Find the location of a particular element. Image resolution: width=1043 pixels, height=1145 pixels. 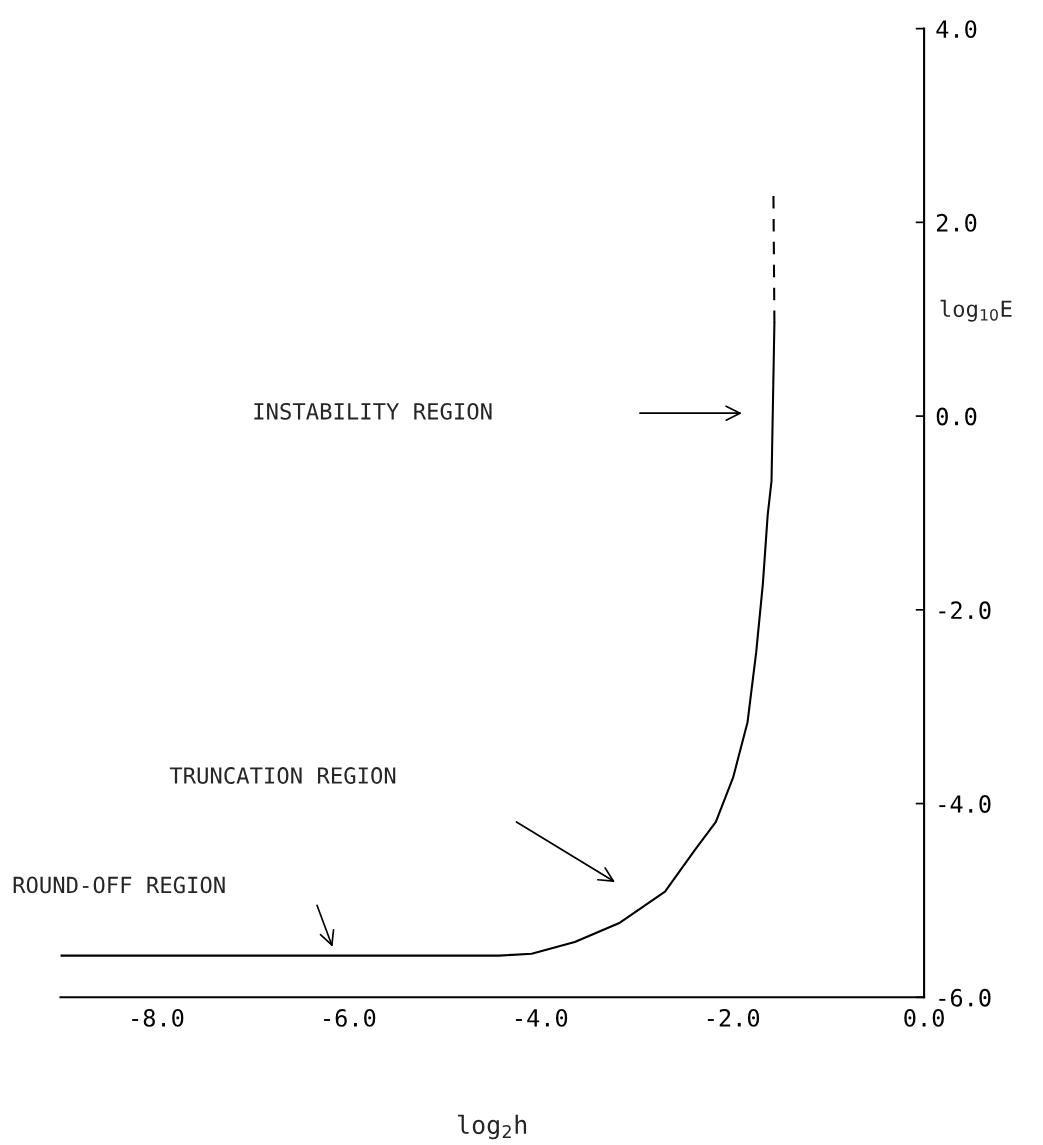

x-tick-label: -4.0 is located at coordinates (541, 1017).